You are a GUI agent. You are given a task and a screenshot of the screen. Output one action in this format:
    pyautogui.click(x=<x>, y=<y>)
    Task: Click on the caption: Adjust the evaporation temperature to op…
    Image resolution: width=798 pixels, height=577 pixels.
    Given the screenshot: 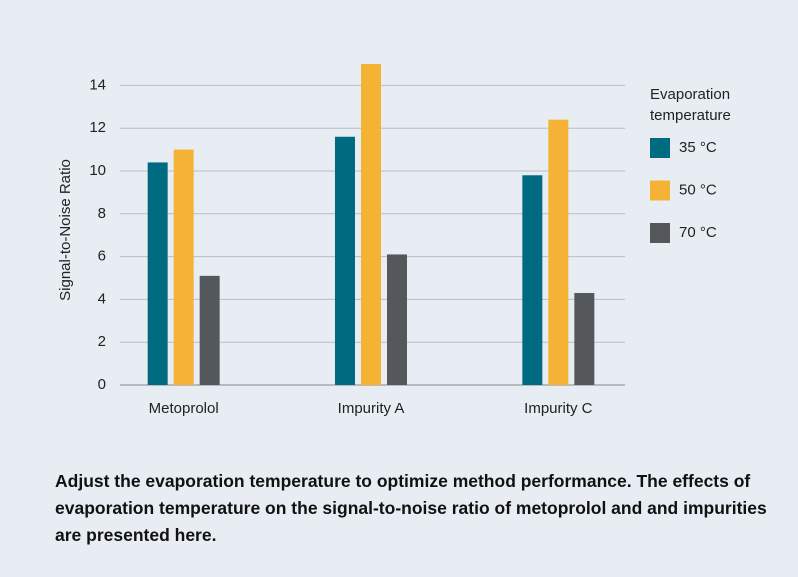 What is the action you would take?
    pyautogui.click(x=411, y=508)
    